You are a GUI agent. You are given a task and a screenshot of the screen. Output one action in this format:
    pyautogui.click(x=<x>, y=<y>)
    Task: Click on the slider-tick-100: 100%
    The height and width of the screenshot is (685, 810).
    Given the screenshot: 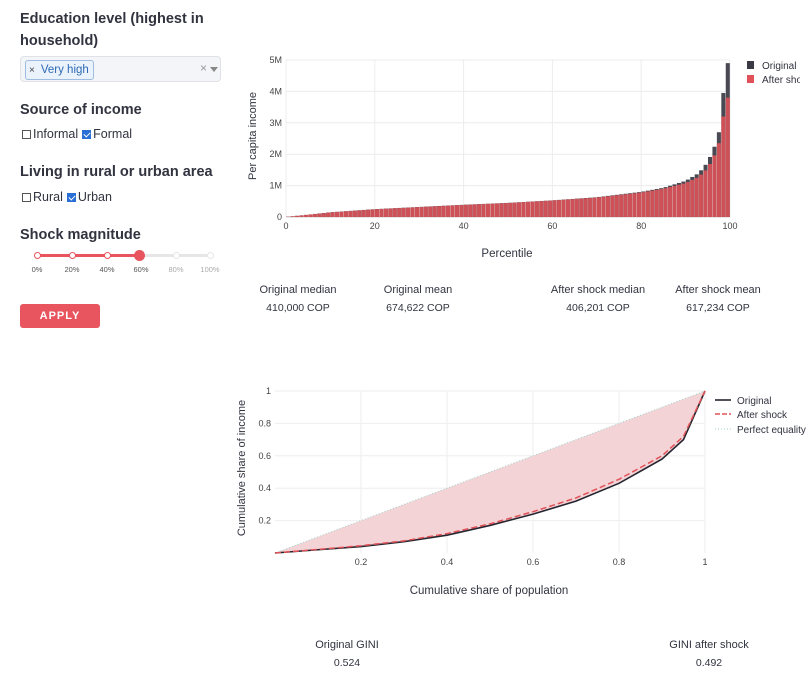 What is the action you would take?
    pyautogui.click(x=210, y=269)
    